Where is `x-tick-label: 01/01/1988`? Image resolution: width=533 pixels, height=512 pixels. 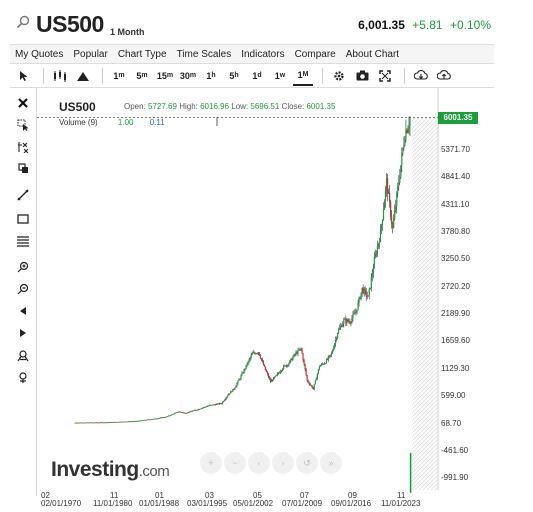
x-tick-label: 01/01/1988 is located at coordinates (159, 503).